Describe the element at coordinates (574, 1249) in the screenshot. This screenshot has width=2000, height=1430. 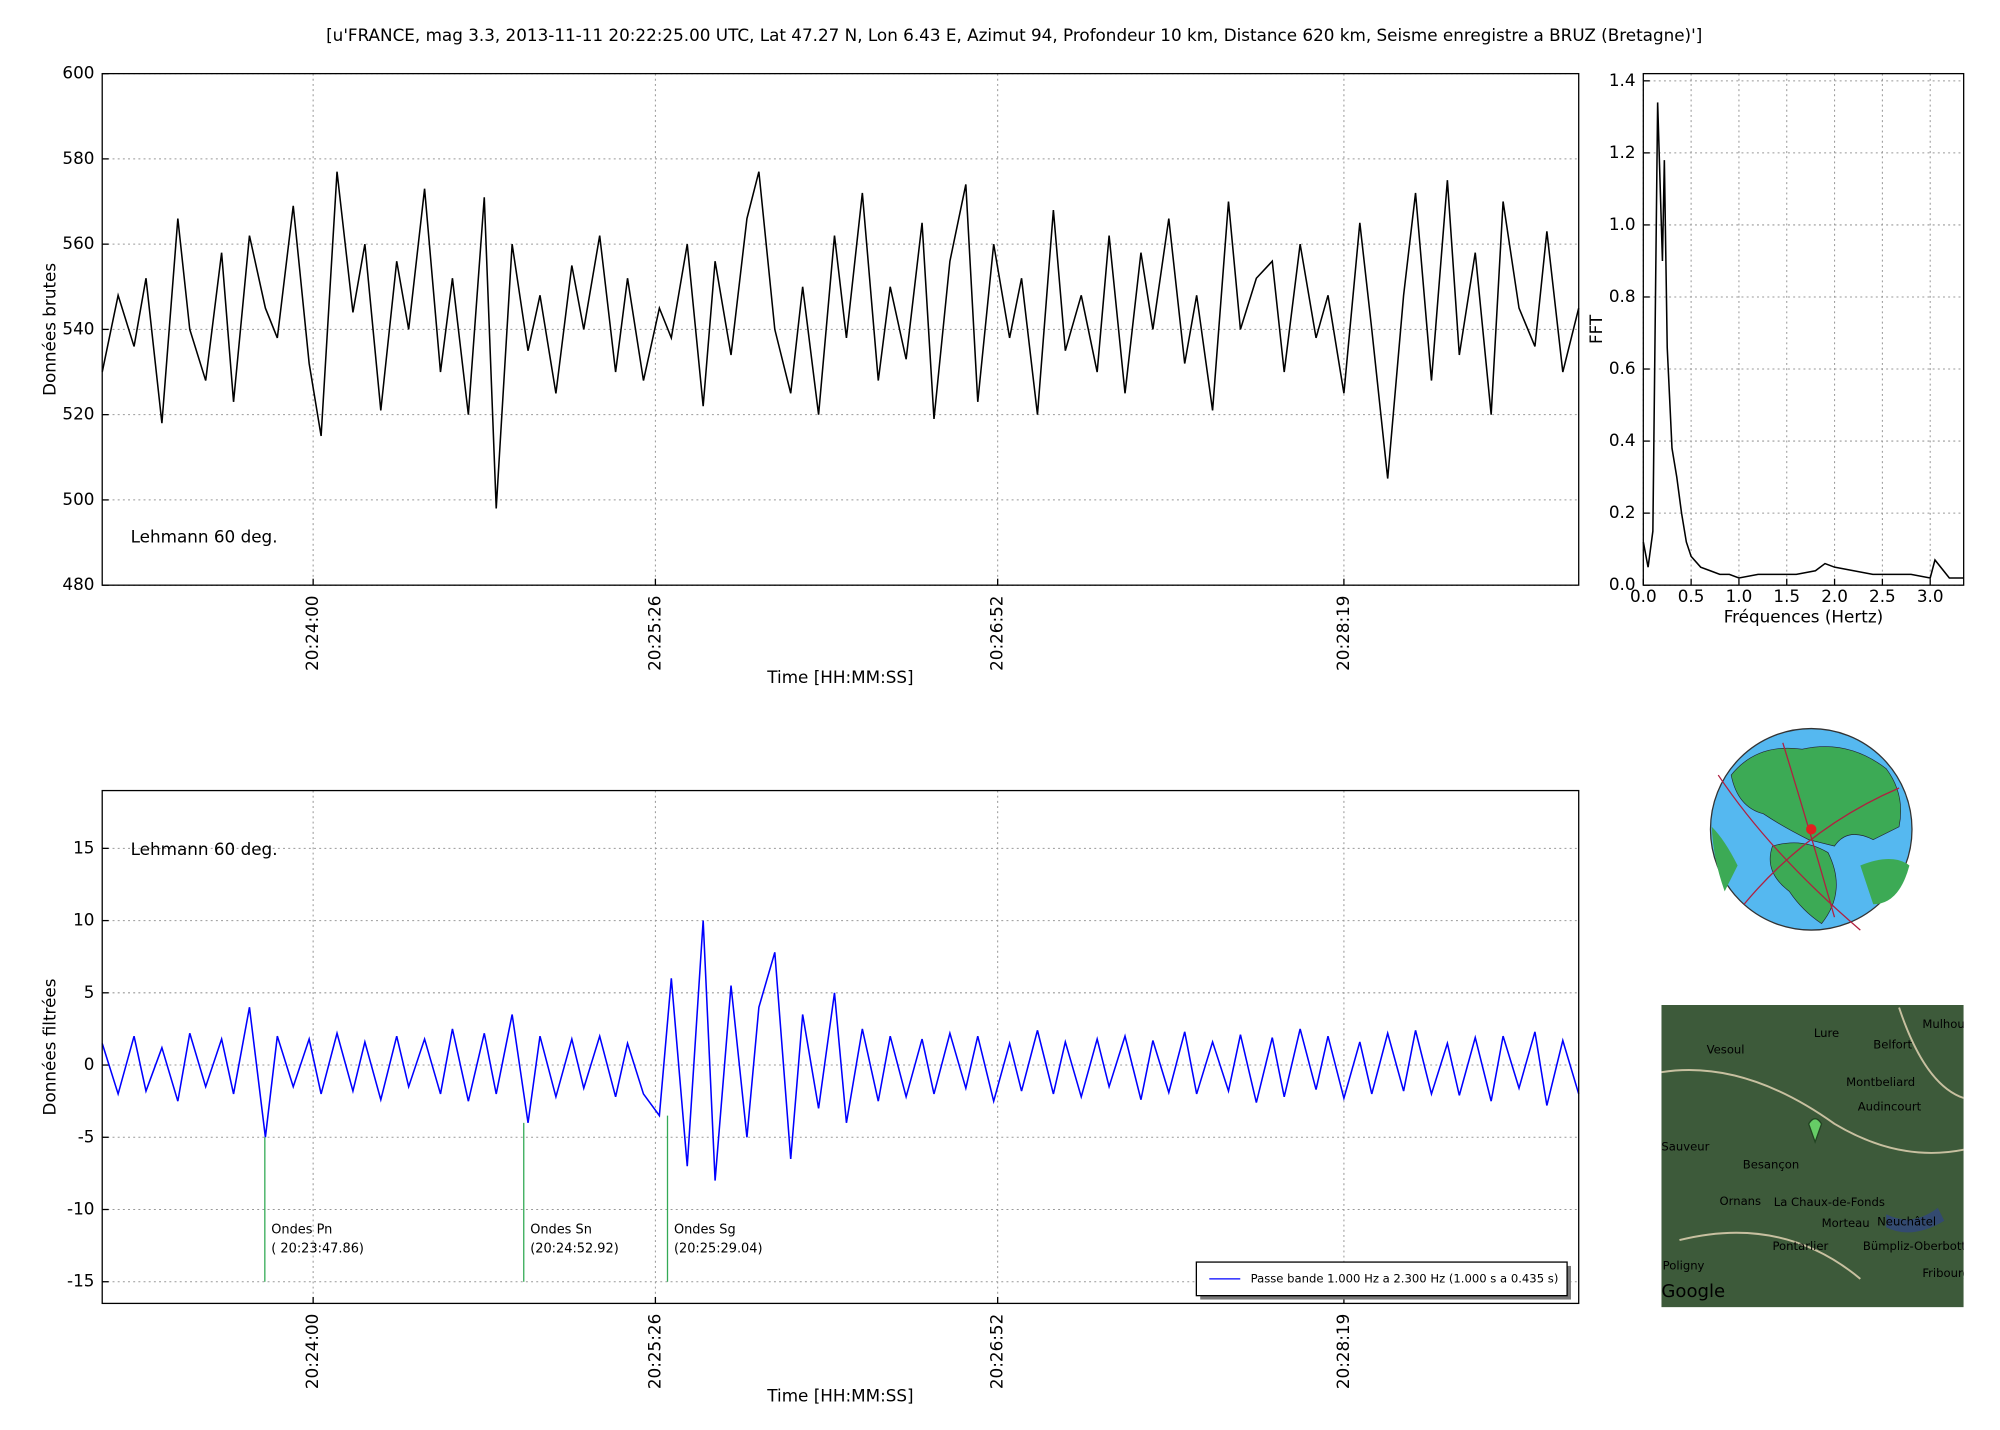
I see `phase-time: (20:24:52.92)` at that location.